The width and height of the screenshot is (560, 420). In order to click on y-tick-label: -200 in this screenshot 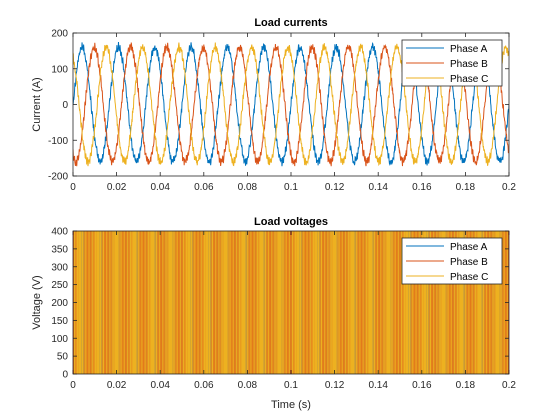, I will do `click(58, 177)`.